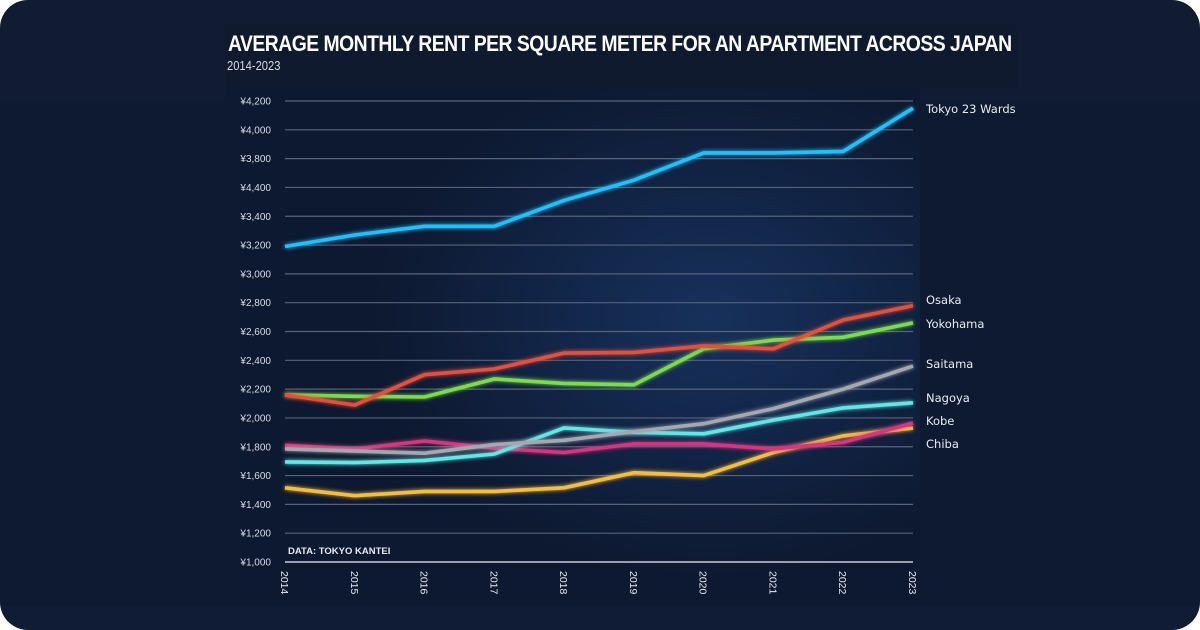  I want to click on y-tick-label: ¥2,200, so click(255, 390).